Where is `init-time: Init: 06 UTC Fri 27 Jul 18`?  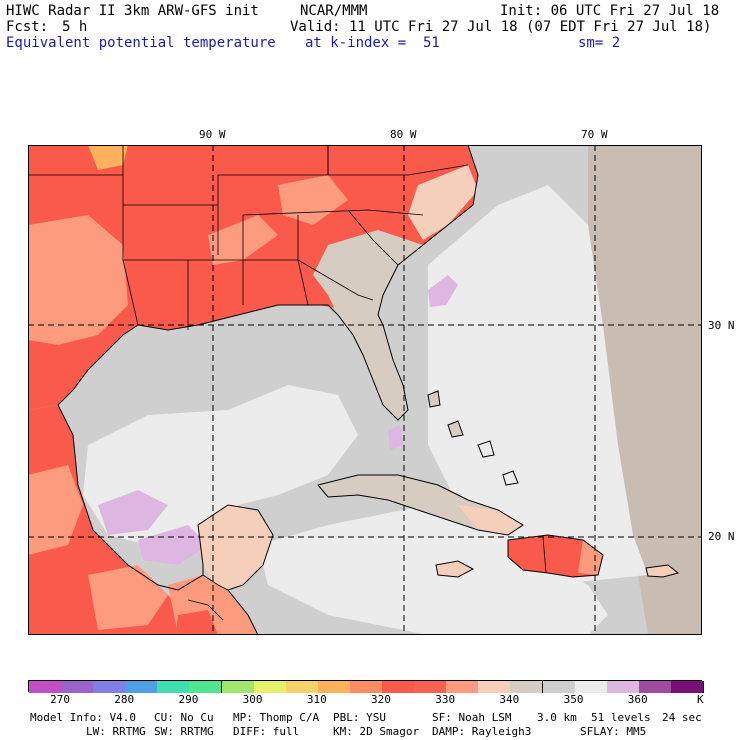 init-time: Init: 06 UTC Fri 27 Jul 18 is located at coordinates (610, 11).